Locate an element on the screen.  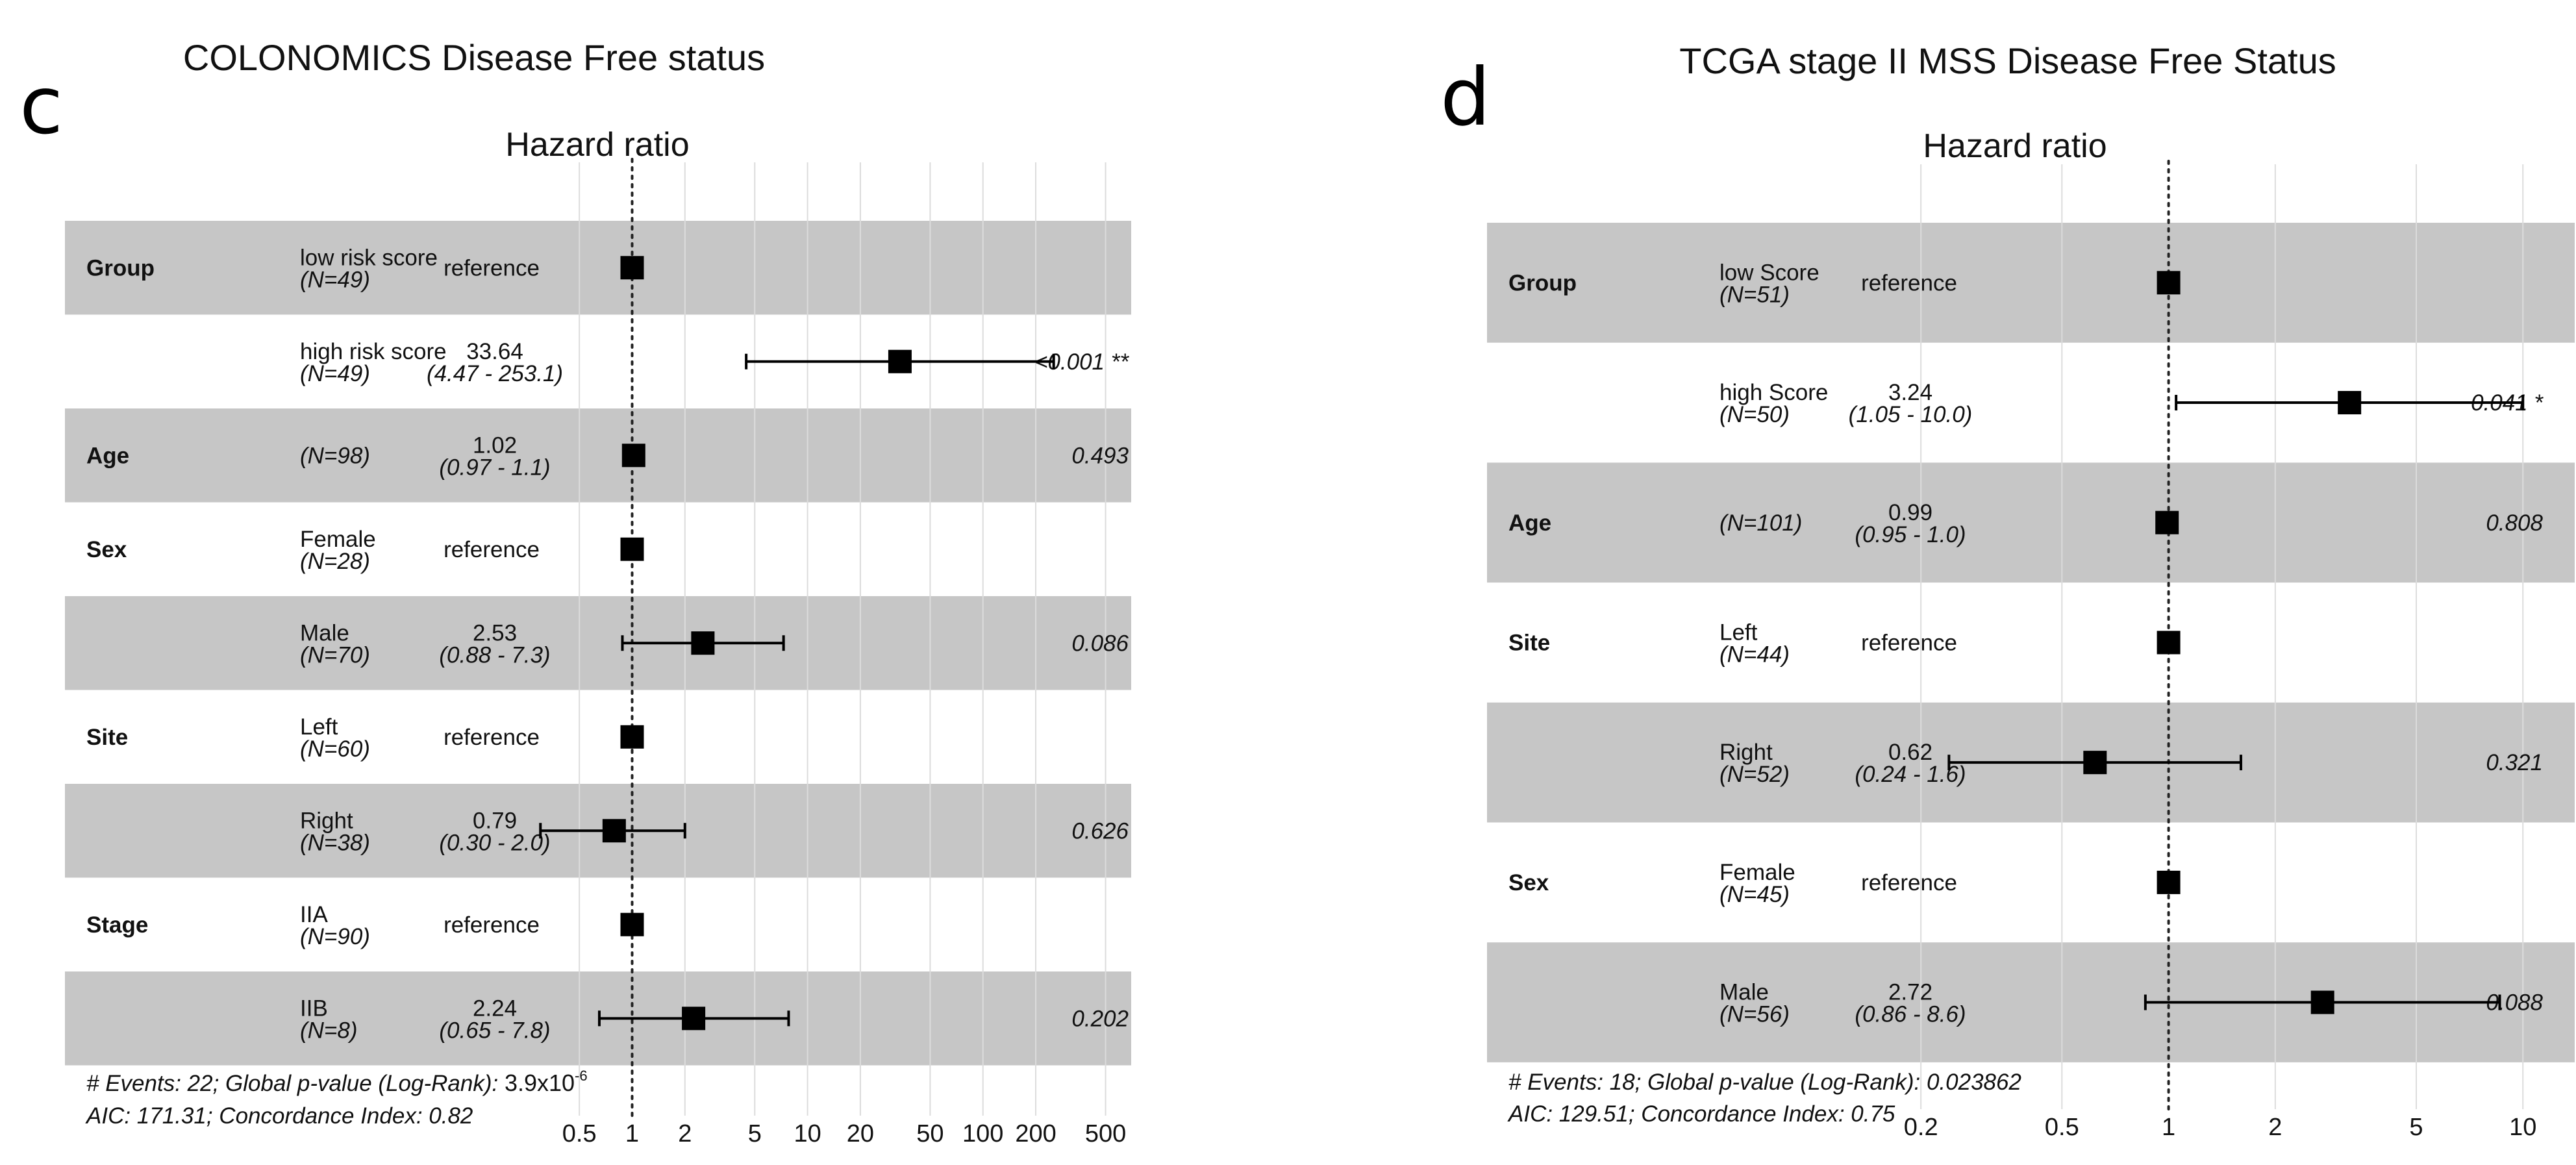
row-n: (N=50) is located at coordinates (1754, 415).